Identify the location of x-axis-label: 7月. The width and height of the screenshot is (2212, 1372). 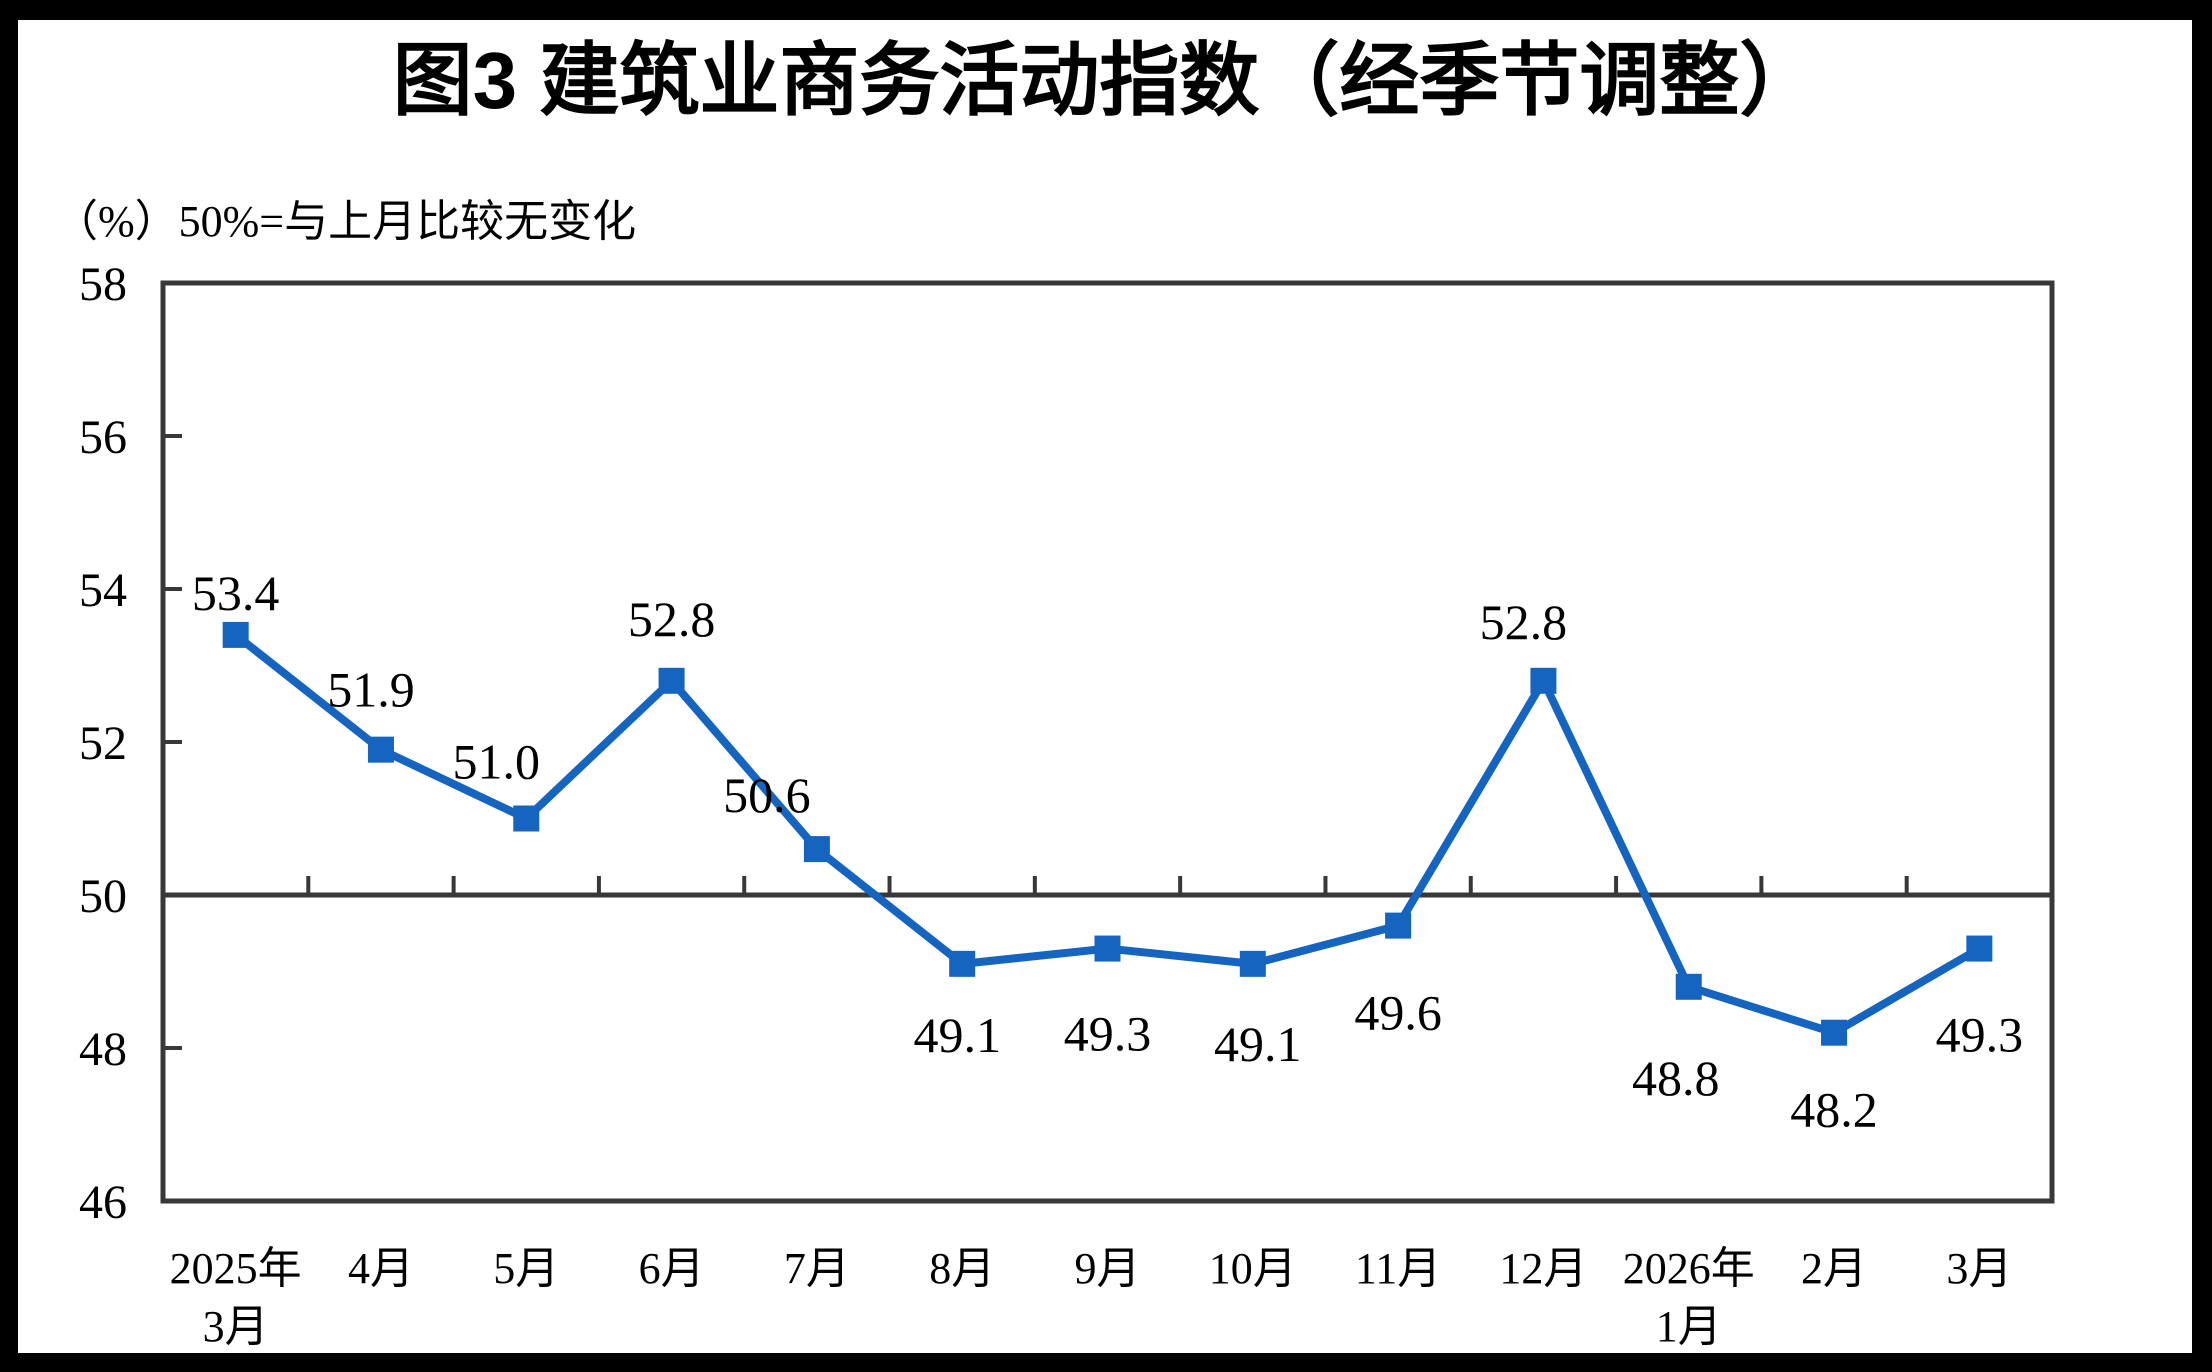
(817, 1268).